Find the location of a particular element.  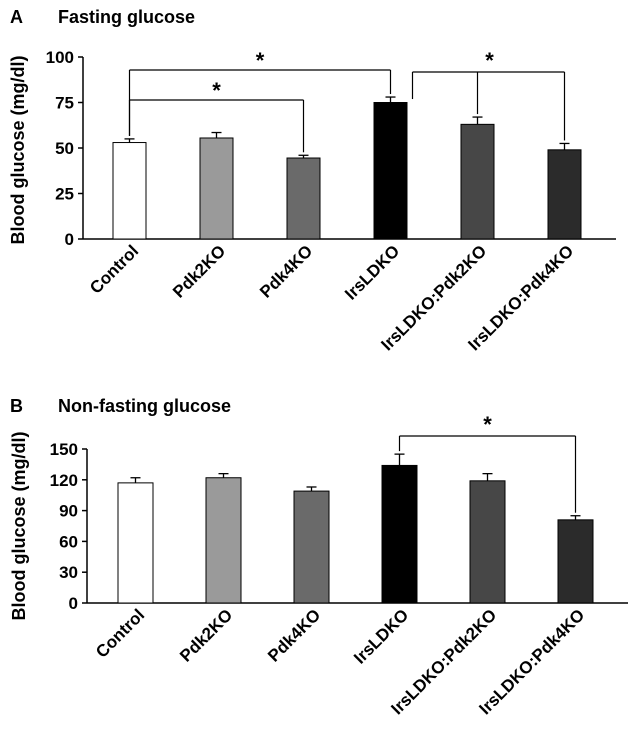

panel-a-title: Fasting glucose is located at coordinates (126, 17).